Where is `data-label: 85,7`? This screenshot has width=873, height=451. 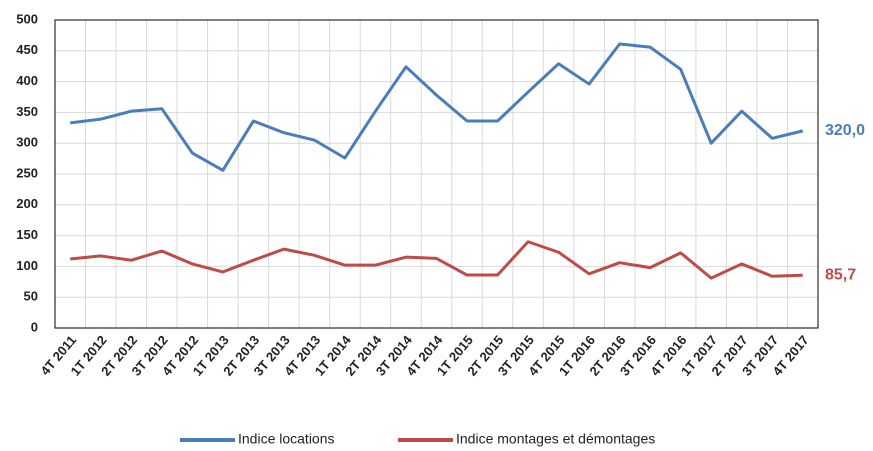 data-label: 85,7 is located at coordinates (840, 274).